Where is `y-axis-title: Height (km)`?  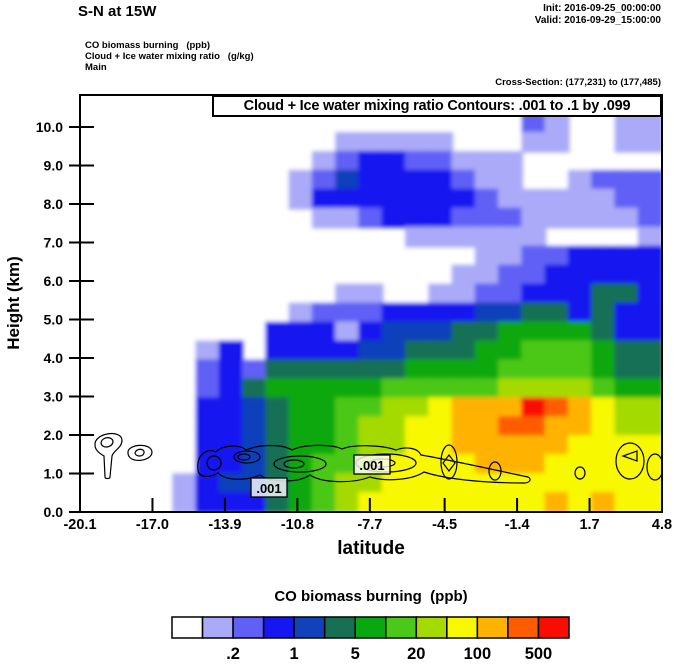
y-axis-title: Height (km) is located at coordinates (13, 303).